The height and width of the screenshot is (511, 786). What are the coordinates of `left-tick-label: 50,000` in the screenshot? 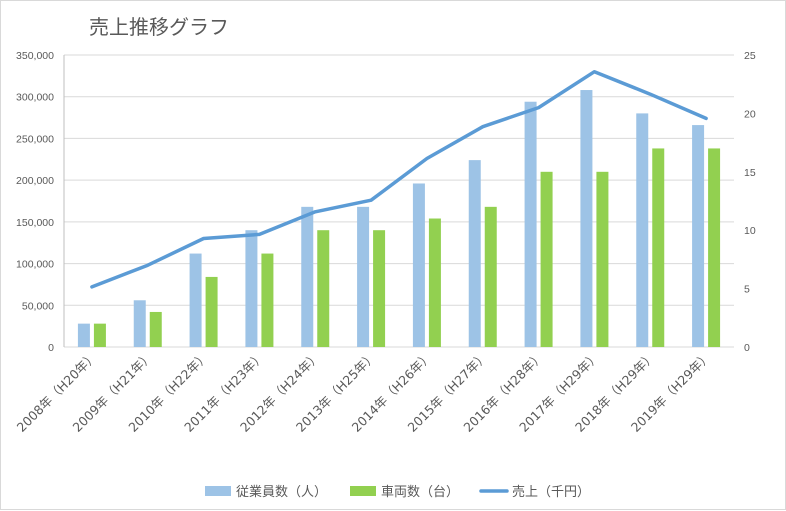 It's located at (38, 306).